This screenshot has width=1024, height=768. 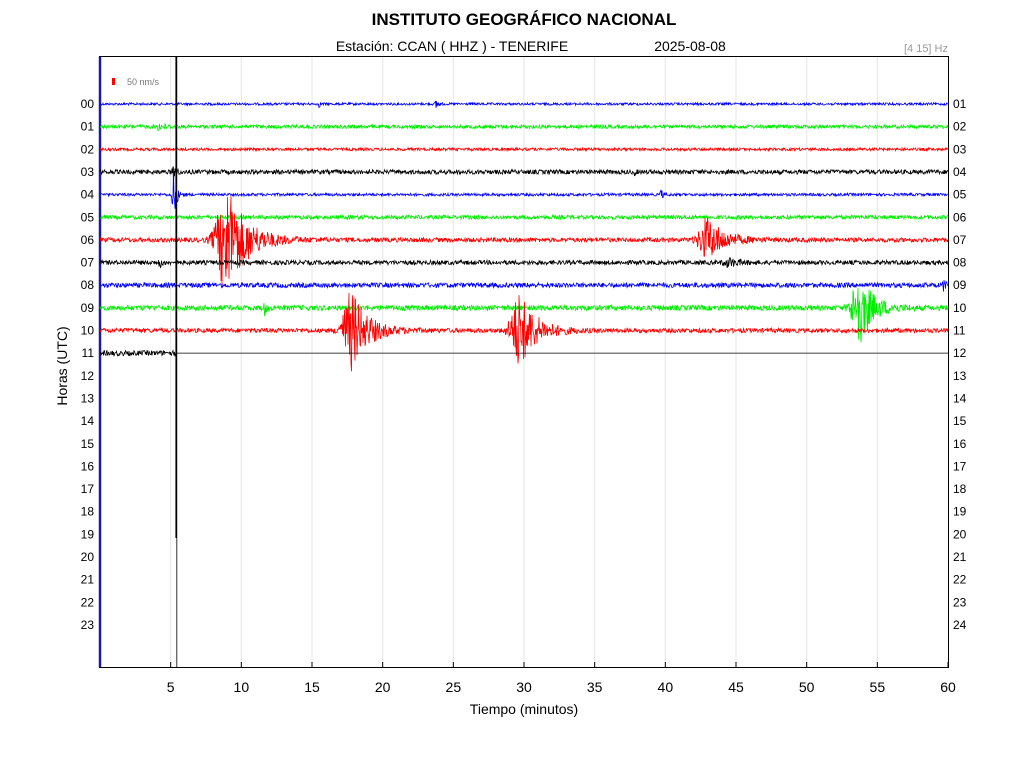 What do you see at coordinates (88, 466) in the screenshot?
I see `left-hour-label: 16` at bounding box center [88, 466].